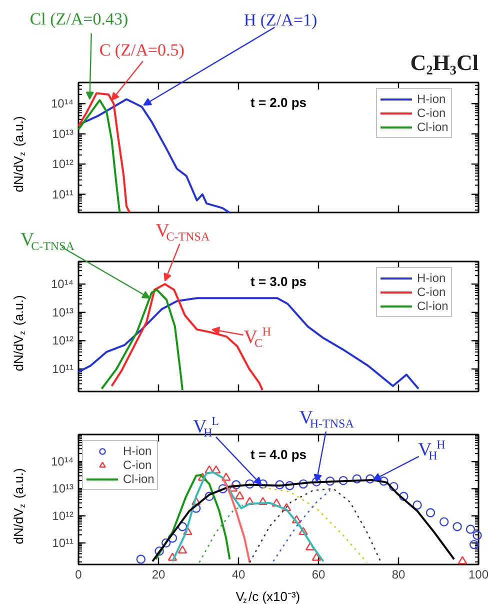 The width and height of the screenshot is (490, 614). I want to click on x-tick-label: 20, so click(159, 575).